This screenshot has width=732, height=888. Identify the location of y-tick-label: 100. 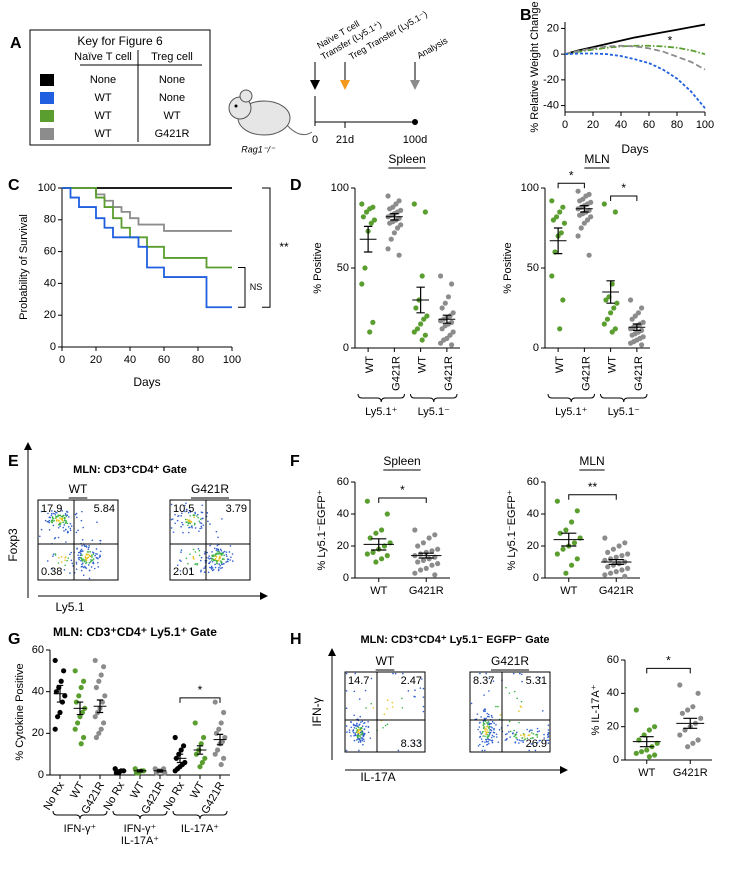
(340, 188).